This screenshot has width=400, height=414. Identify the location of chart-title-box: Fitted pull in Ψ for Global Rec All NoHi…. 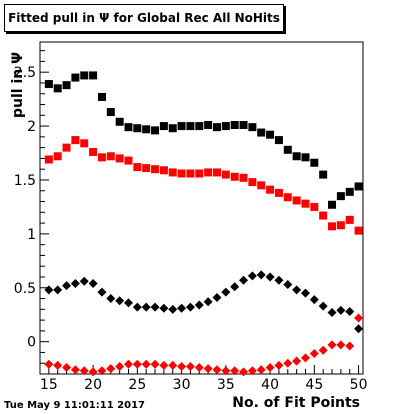
(144, 18).